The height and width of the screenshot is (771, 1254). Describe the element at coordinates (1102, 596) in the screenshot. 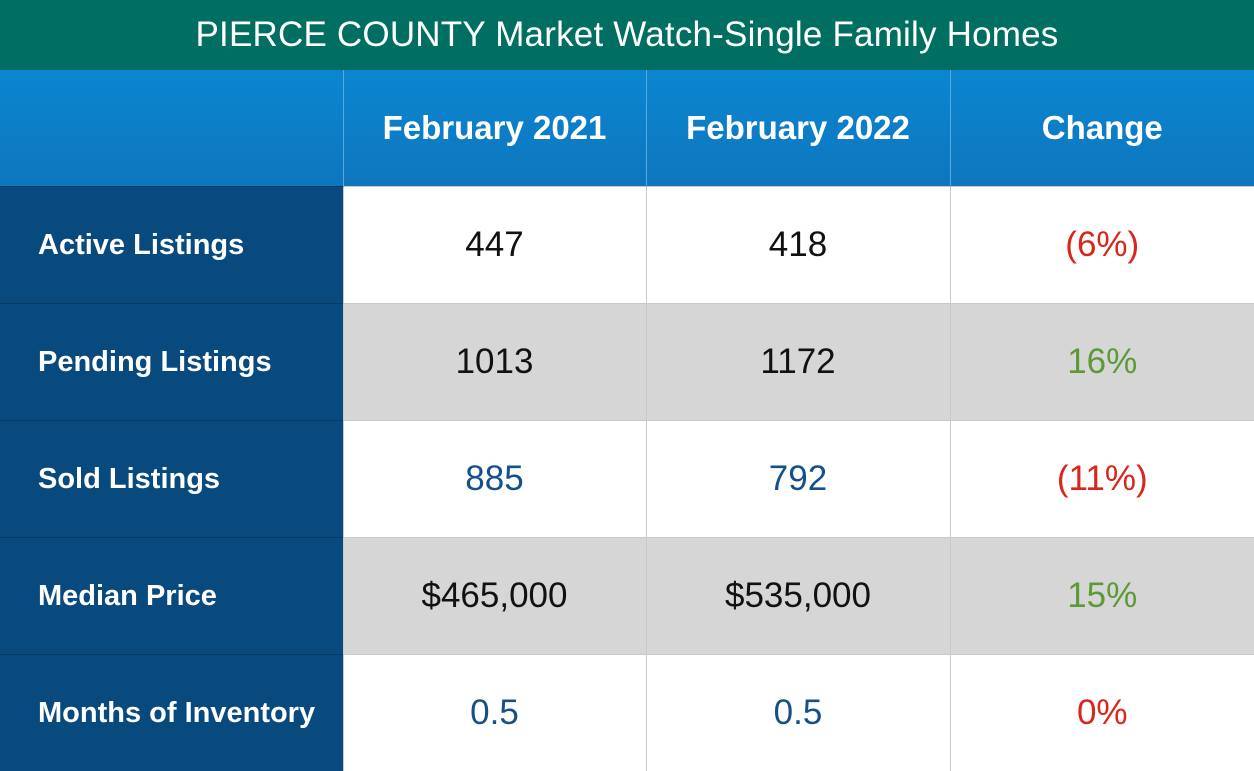

I see `value-change: 15%` at that location.